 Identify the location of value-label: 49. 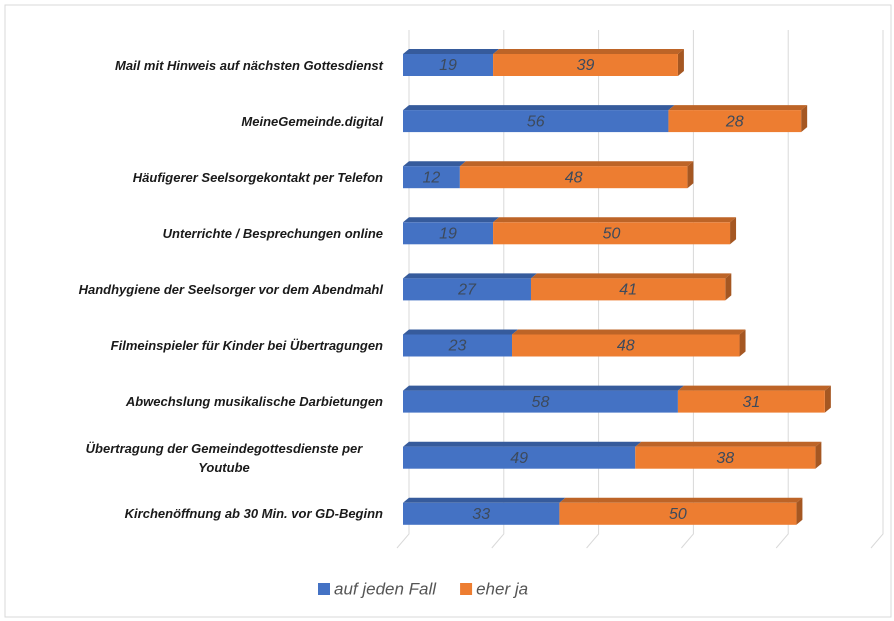
(519, 458).